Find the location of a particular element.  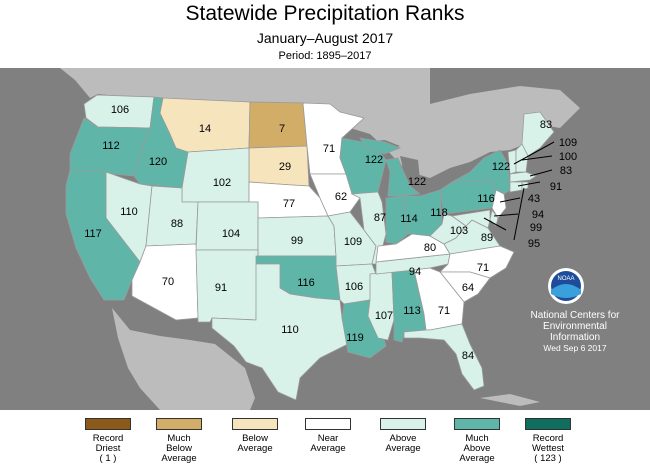

legend-label-much-above-1: Much is located at coordinates (477, 438).